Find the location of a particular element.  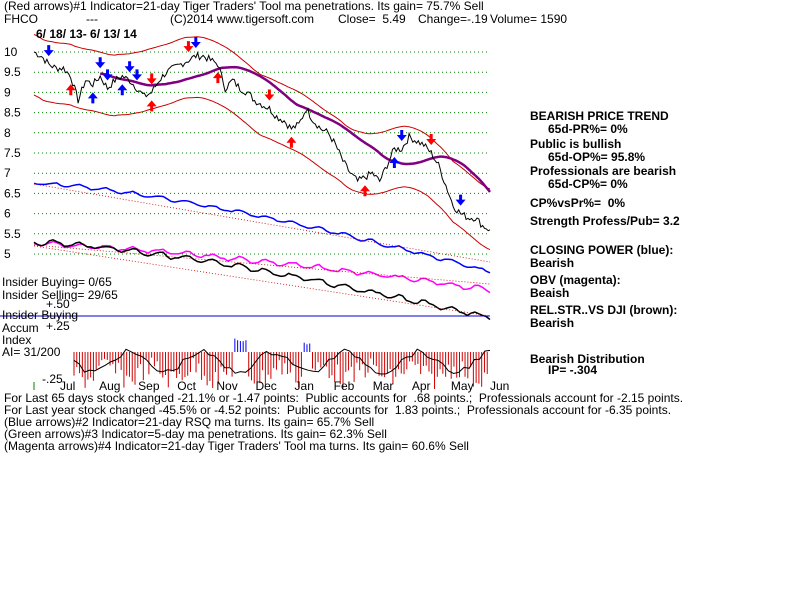

accum-plus-25: +.25 is located at coordinates (58, 326).